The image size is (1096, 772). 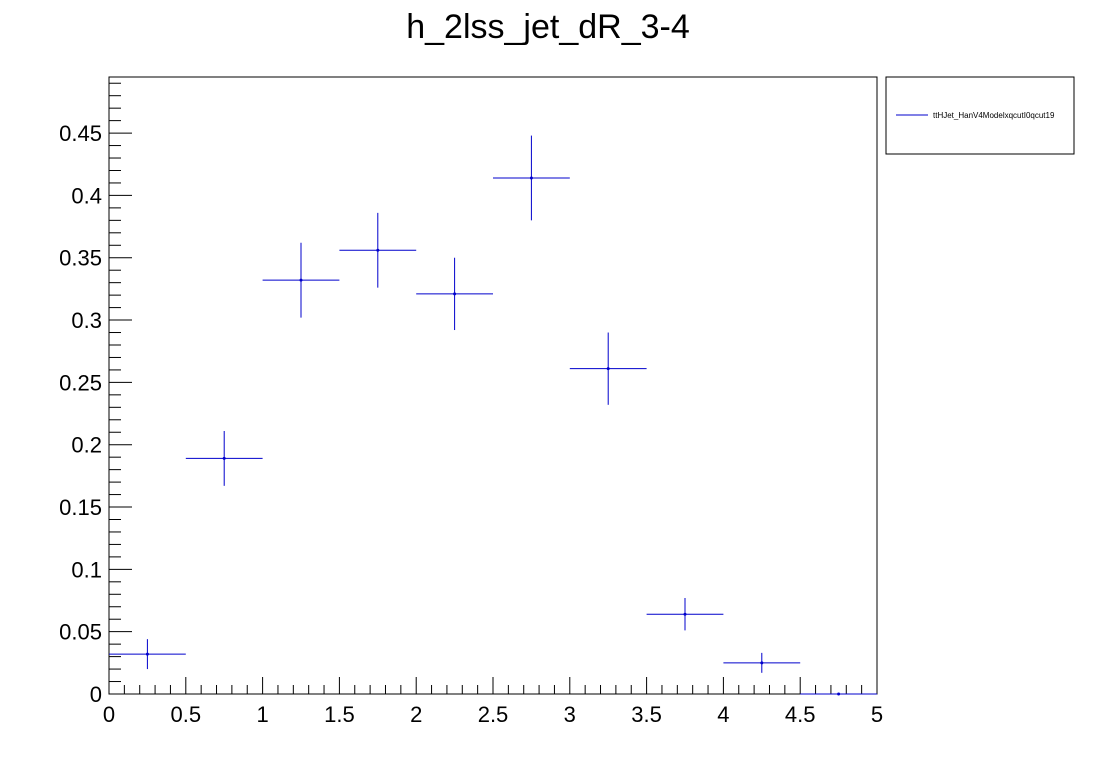 I want to click on x-tick-label: 3, so click(x=570, y=714).